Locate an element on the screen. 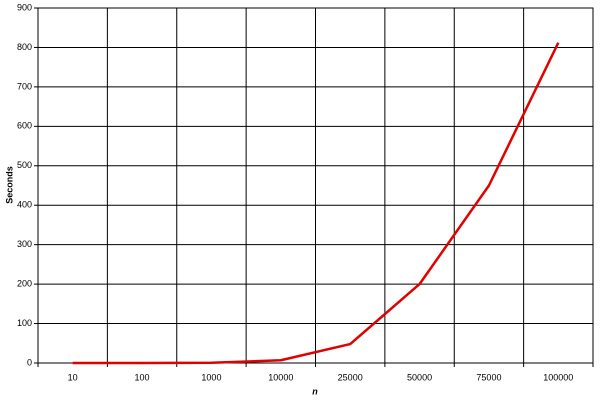 This screenshot has width=600, height=400. y-tick-label: 900 is located at coordinates (24, 7).